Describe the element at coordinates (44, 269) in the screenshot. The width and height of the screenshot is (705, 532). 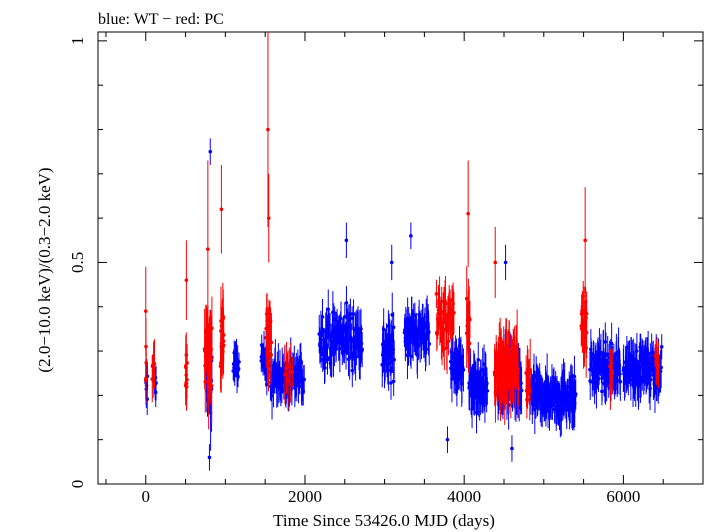
I see `y-axis-label: (2.0−10.0 keV)/(0.3−2.0 keV)` at that location.